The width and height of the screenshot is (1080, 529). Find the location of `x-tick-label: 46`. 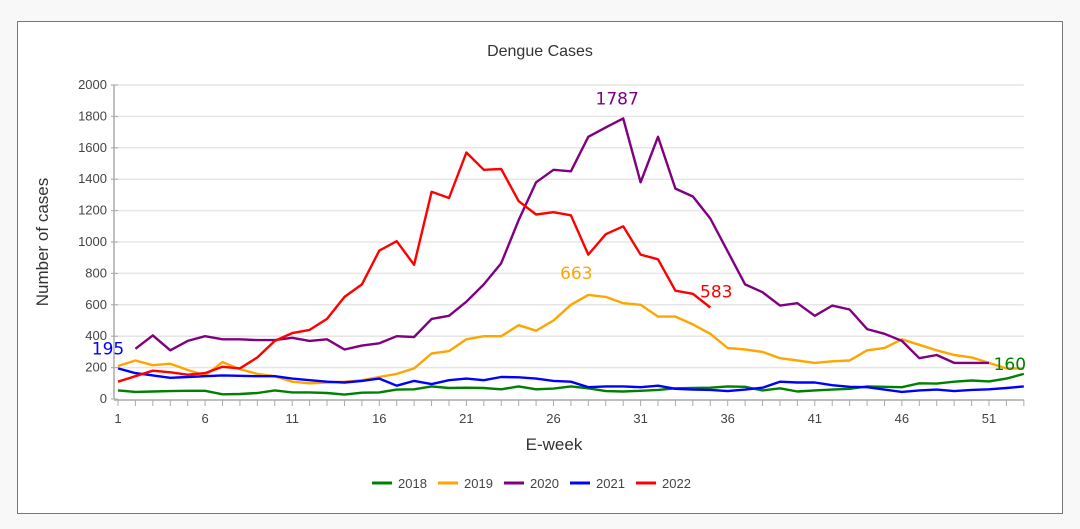

x-tick-label: 46 is located at coordinates (902, 418).